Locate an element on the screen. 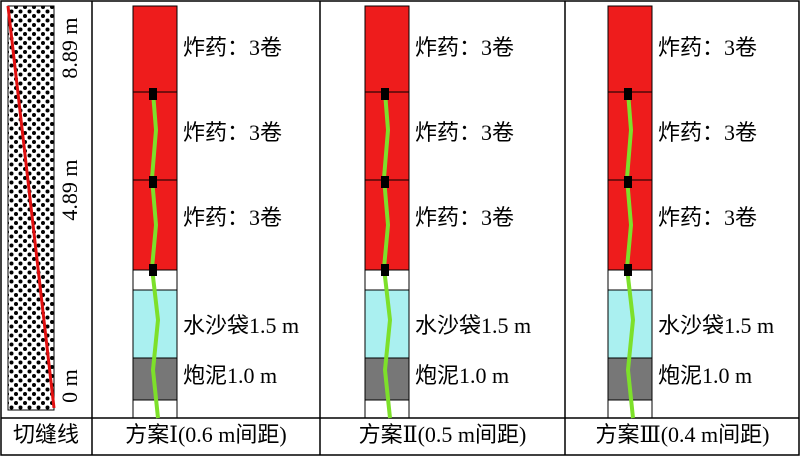 The width and height of the screenshot is (800, 456). slit-line is located at coordinates (31, 207).